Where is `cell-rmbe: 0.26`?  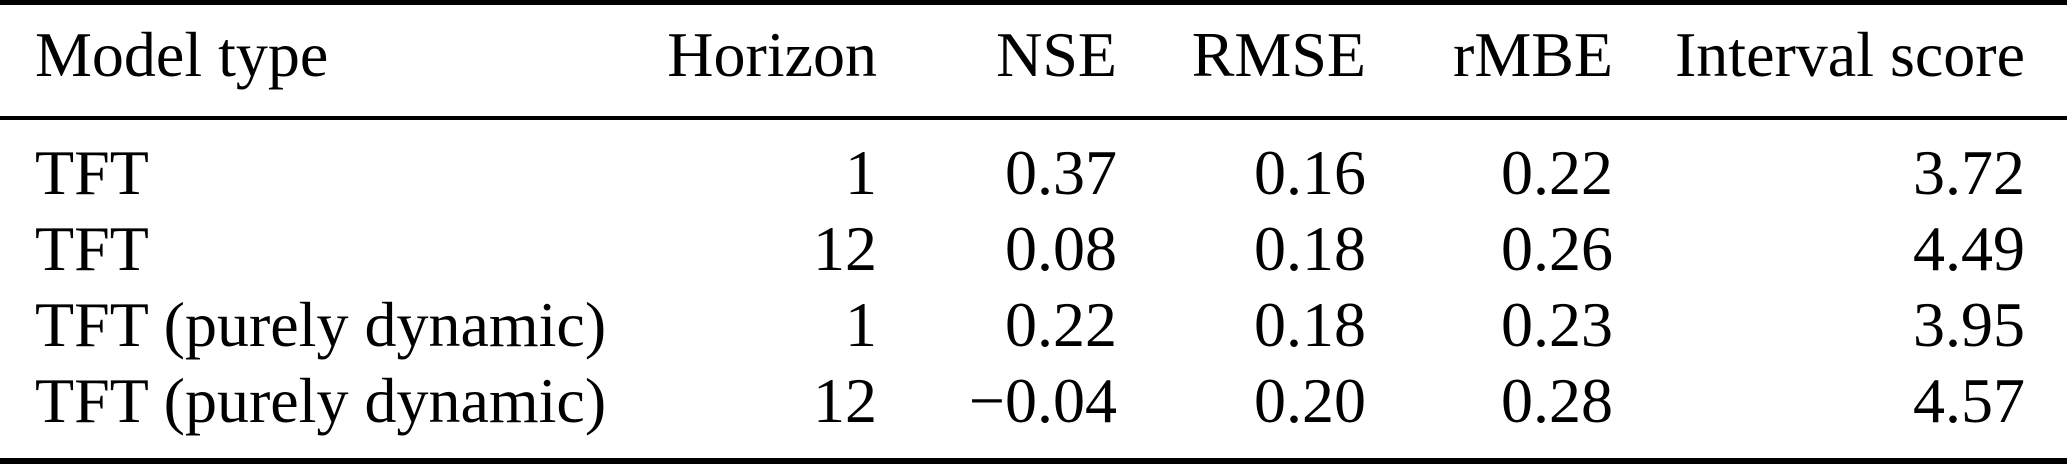 cell-rmbe: 0.26 is located at coordinates (1557, 248).